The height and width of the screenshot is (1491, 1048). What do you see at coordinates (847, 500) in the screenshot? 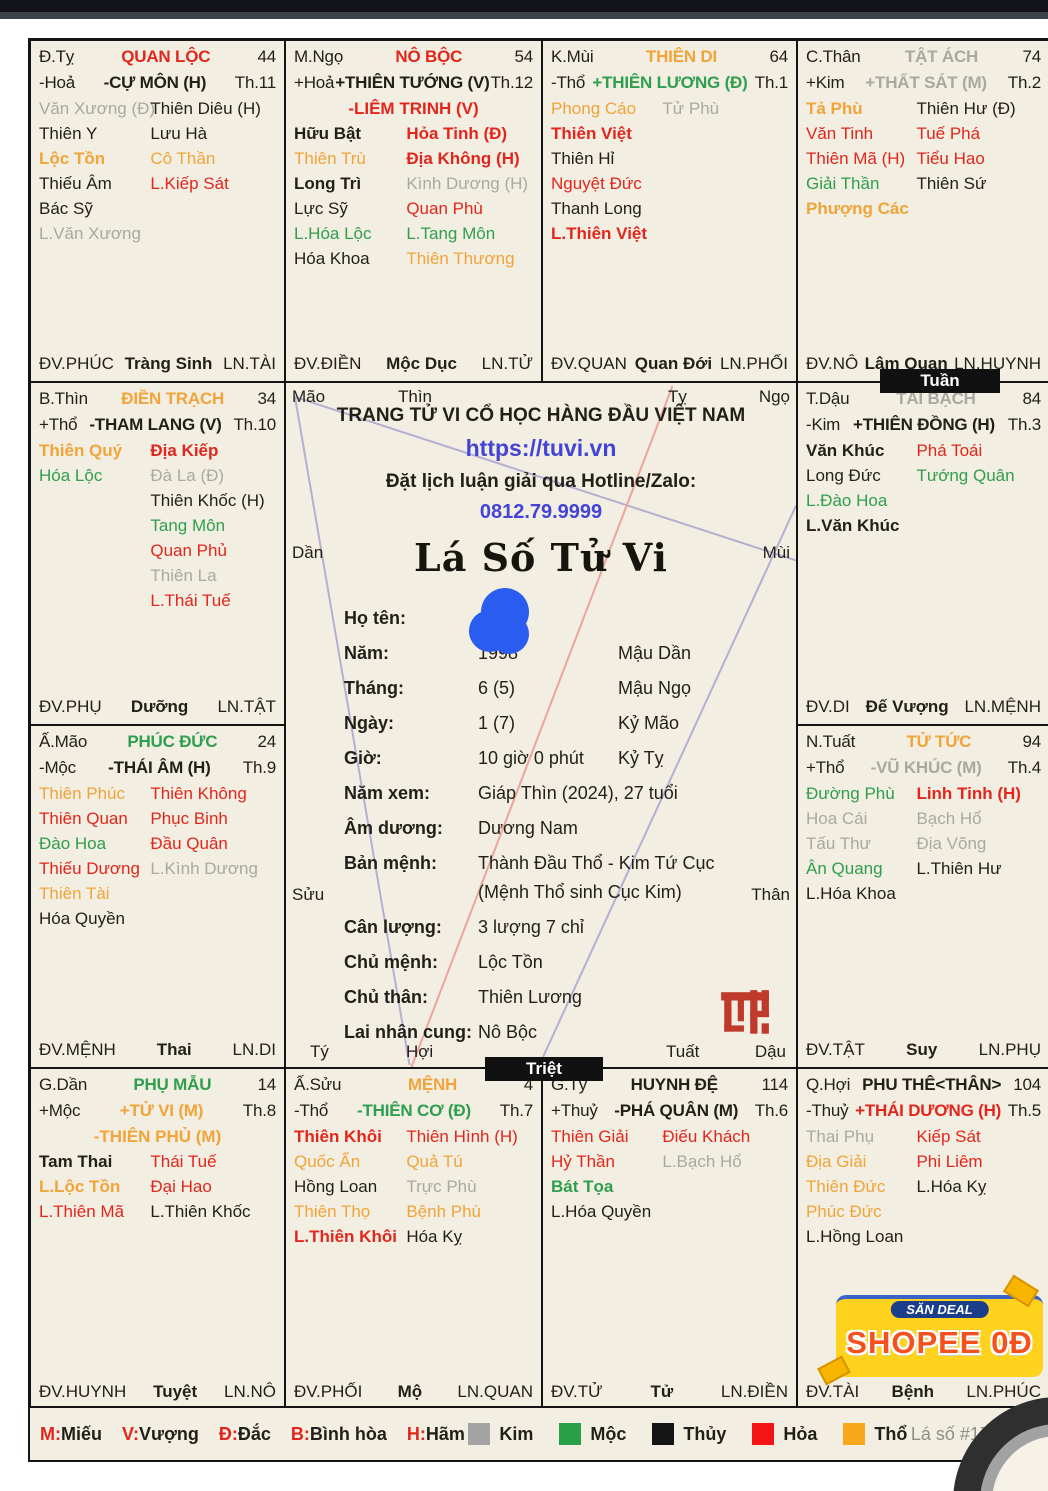
I see `star-label: L.Đào Hoa` at bounding box center [847, 500].